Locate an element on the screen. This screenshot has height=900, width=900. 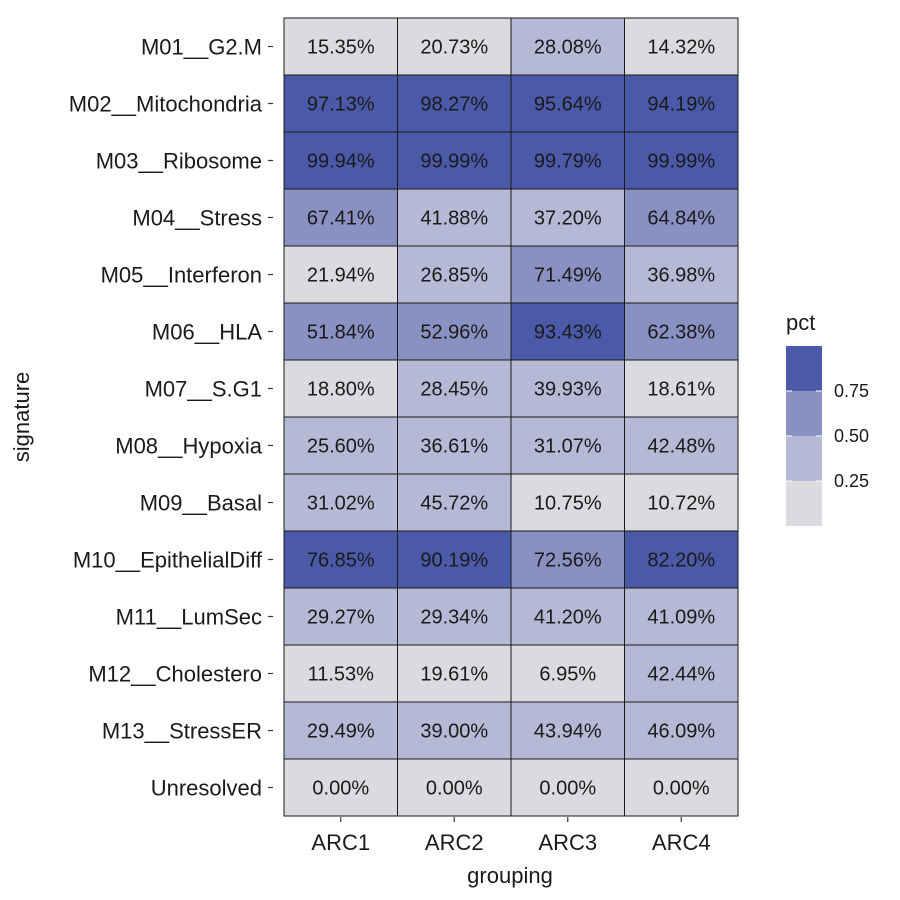
cell-value-label: 31.02% is located at coordinates (341, 504).